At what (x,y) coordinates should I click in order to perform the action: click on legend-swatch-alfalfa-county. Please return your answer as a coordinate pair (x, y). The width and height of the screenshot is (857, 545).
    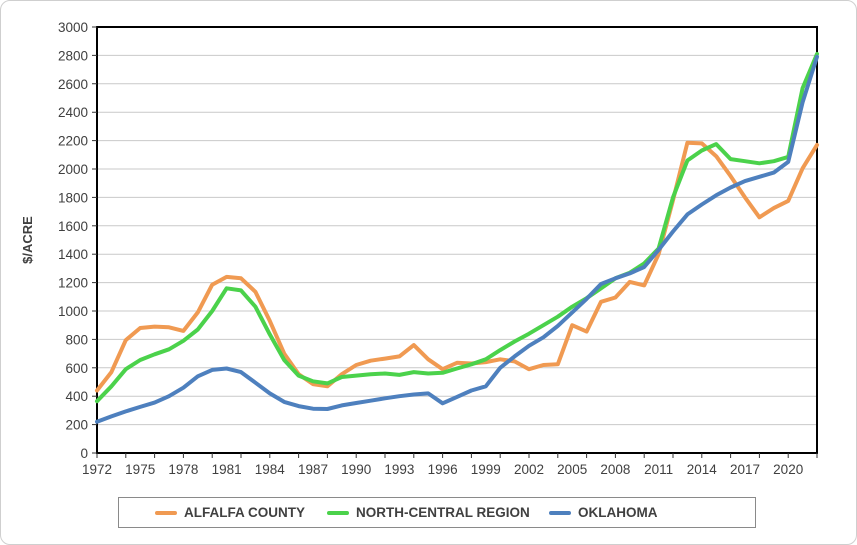
    Looking at the image, I should click on (166, 512).